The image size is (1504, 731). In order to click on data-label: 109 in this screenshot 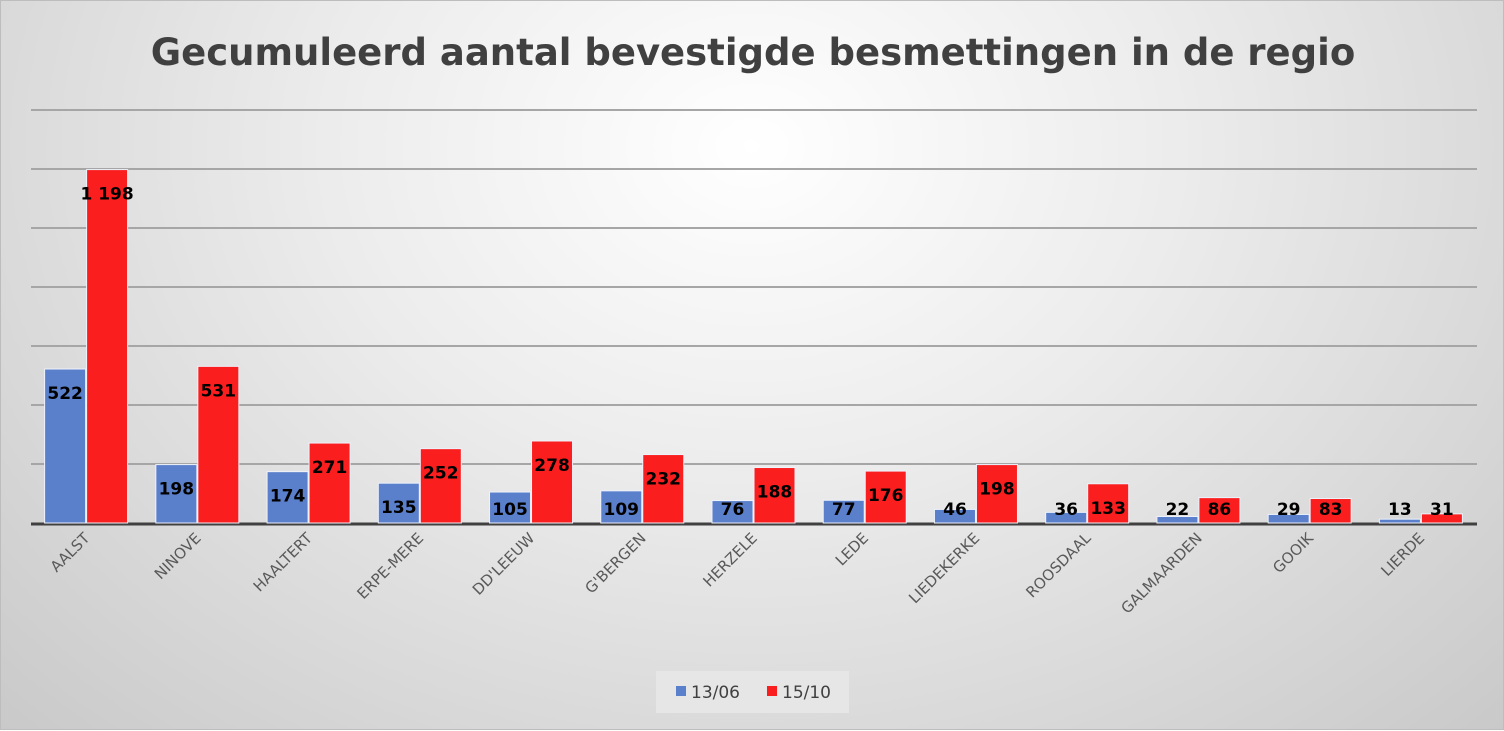, I will do `click(622, 510)`.